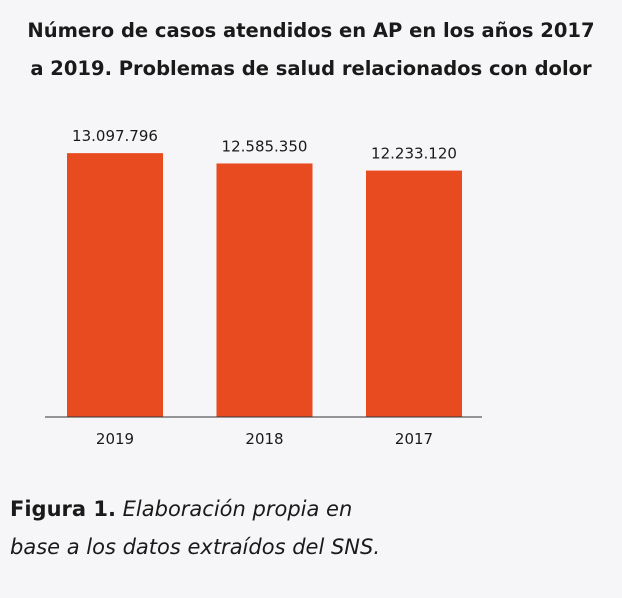 This screenshot has height=598, width=622. I want to click on bar-2018, so click(264, 290).